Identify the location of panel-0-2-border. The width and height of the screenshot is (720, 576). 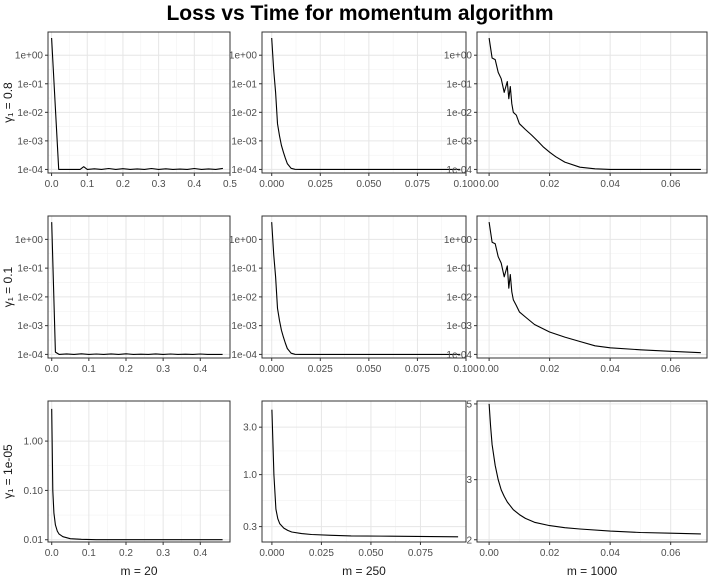
(592, 102).